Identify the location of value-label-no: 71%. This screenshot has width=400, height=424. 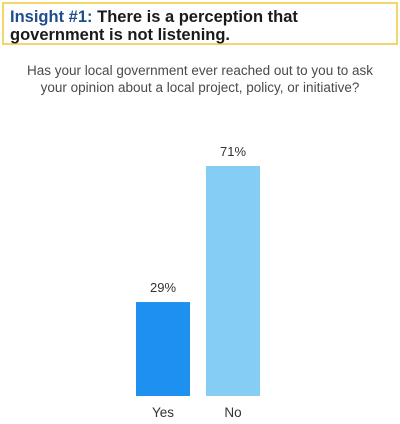
(233, 151).